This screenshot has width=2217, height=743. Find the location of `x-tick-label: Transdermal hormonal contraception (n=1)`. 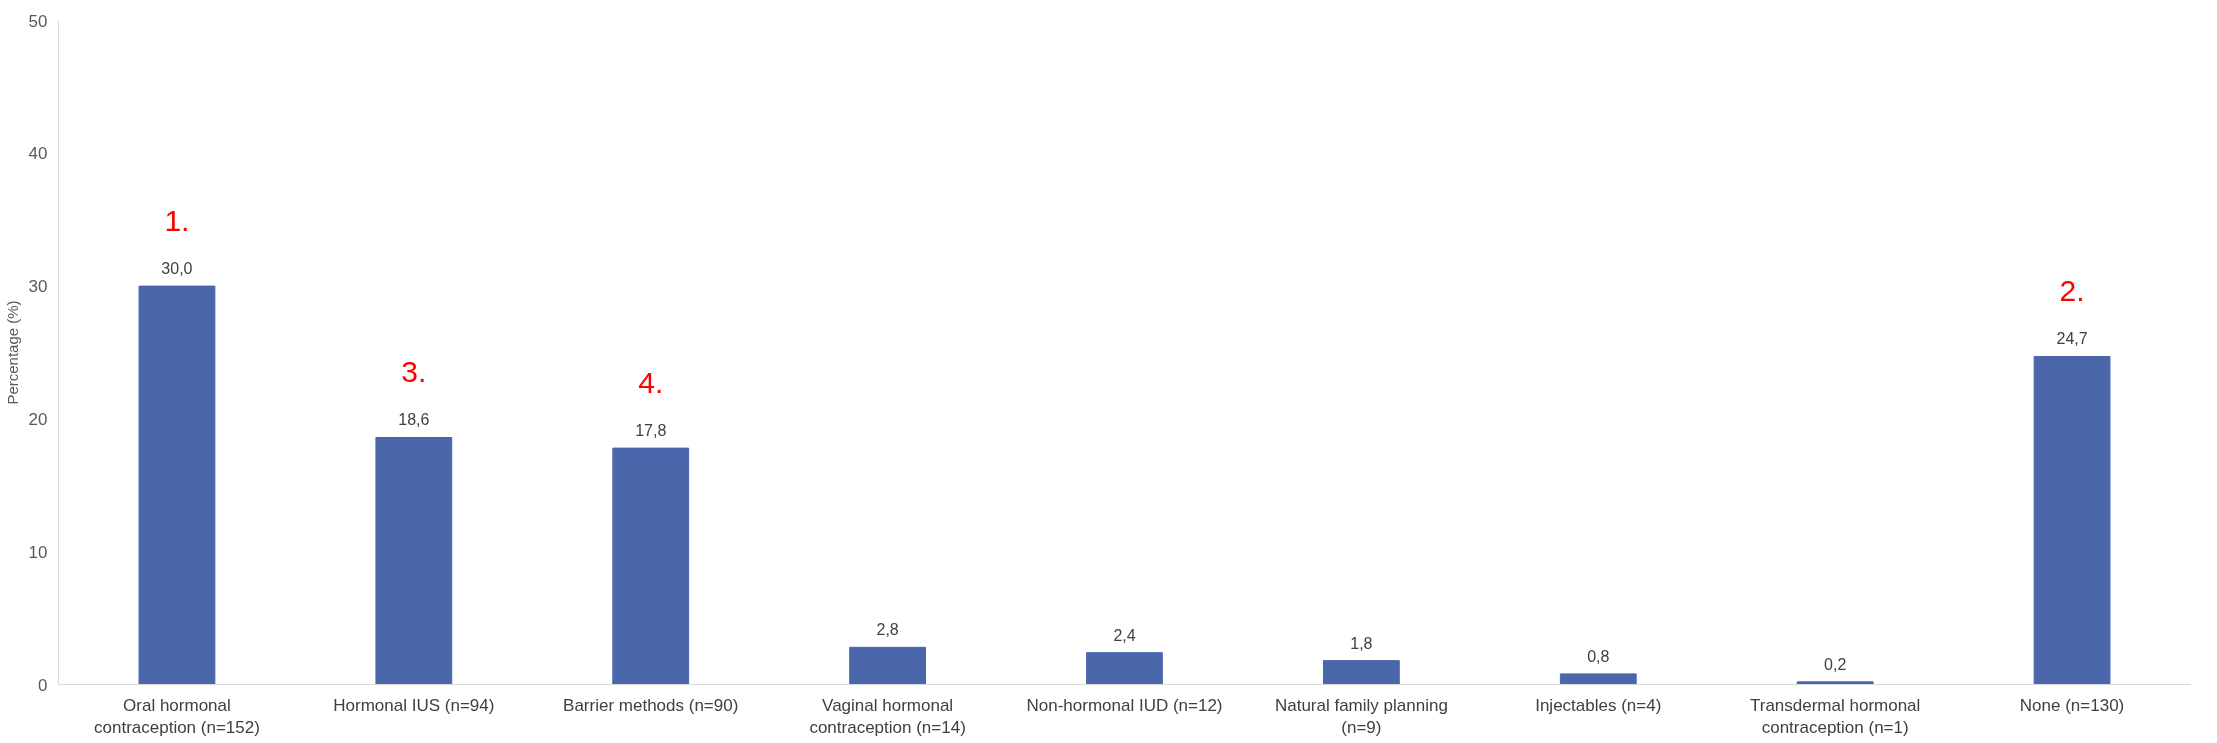

x-tick-label: Transdermal hormonal contraception (n=1) is located at coordinates (1835, 716).